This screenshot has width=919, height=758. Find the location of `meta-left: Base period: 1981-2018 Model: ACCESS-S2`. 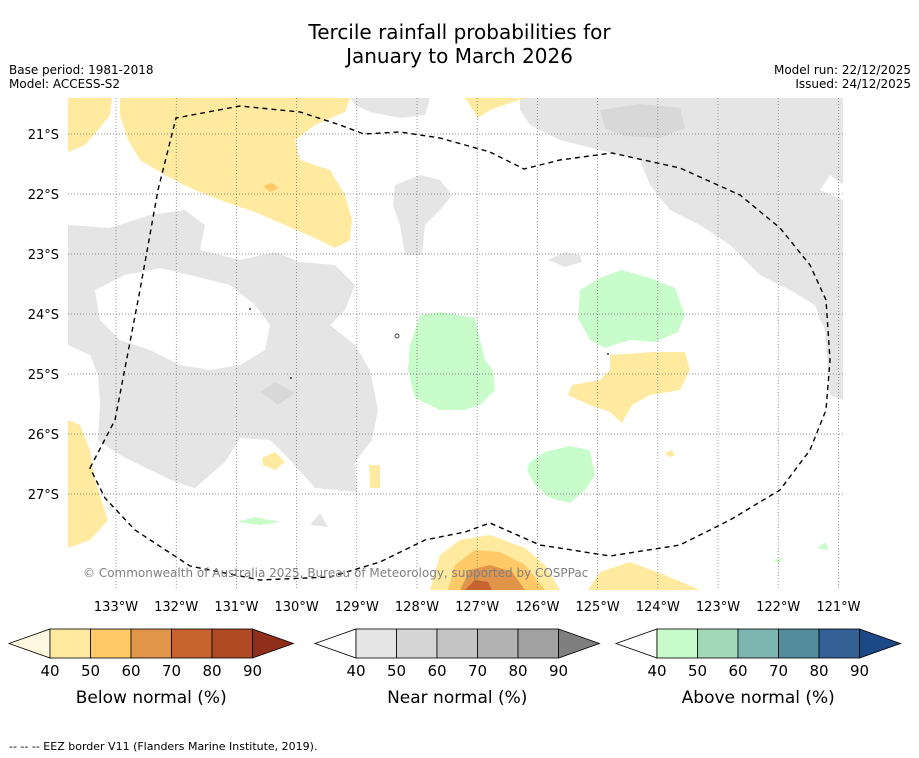

meta-left: Base period: 1981-2018 Model: ACCESS-S2 is located at coordinates (81, 77).